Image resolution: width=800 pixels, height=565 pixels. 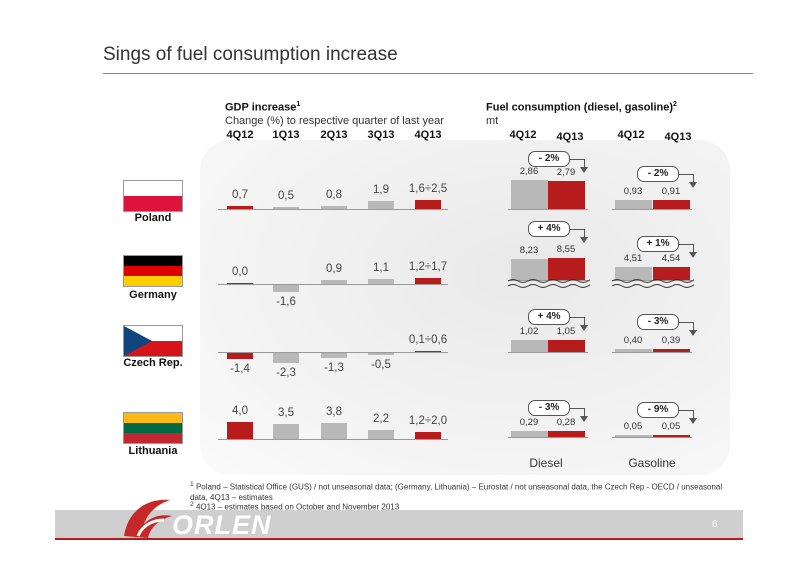 I want to click on gdp-period-4Q13: 4Q13, so click(x=428, y=135).